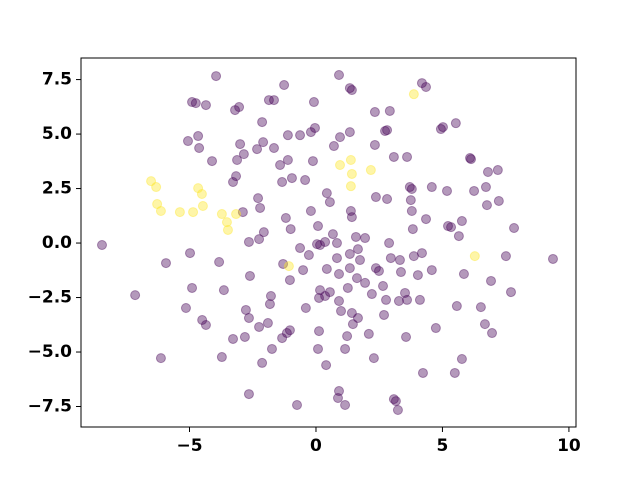  I want to click on y-tick-label: 5.0, so click(57, 134).